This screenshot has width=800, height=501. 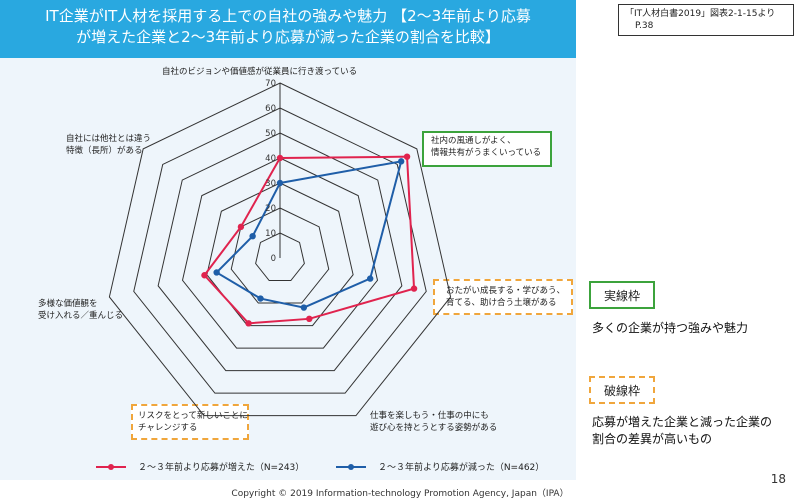 What do you see at coordinates (682, 430) in the screenshot?
I see `key-dashed-description: 応募が増えた企業と減った企業の 割合の差異が高いもの` at bounding box center [682, 430].